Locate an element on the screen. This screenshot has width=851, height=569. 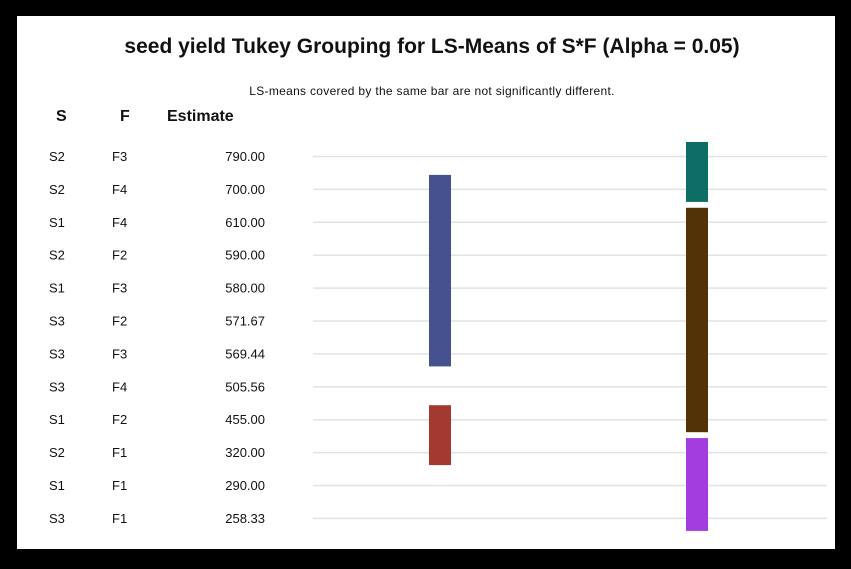
cell-estimate: 580.00 is located at coordinates (245, 288).